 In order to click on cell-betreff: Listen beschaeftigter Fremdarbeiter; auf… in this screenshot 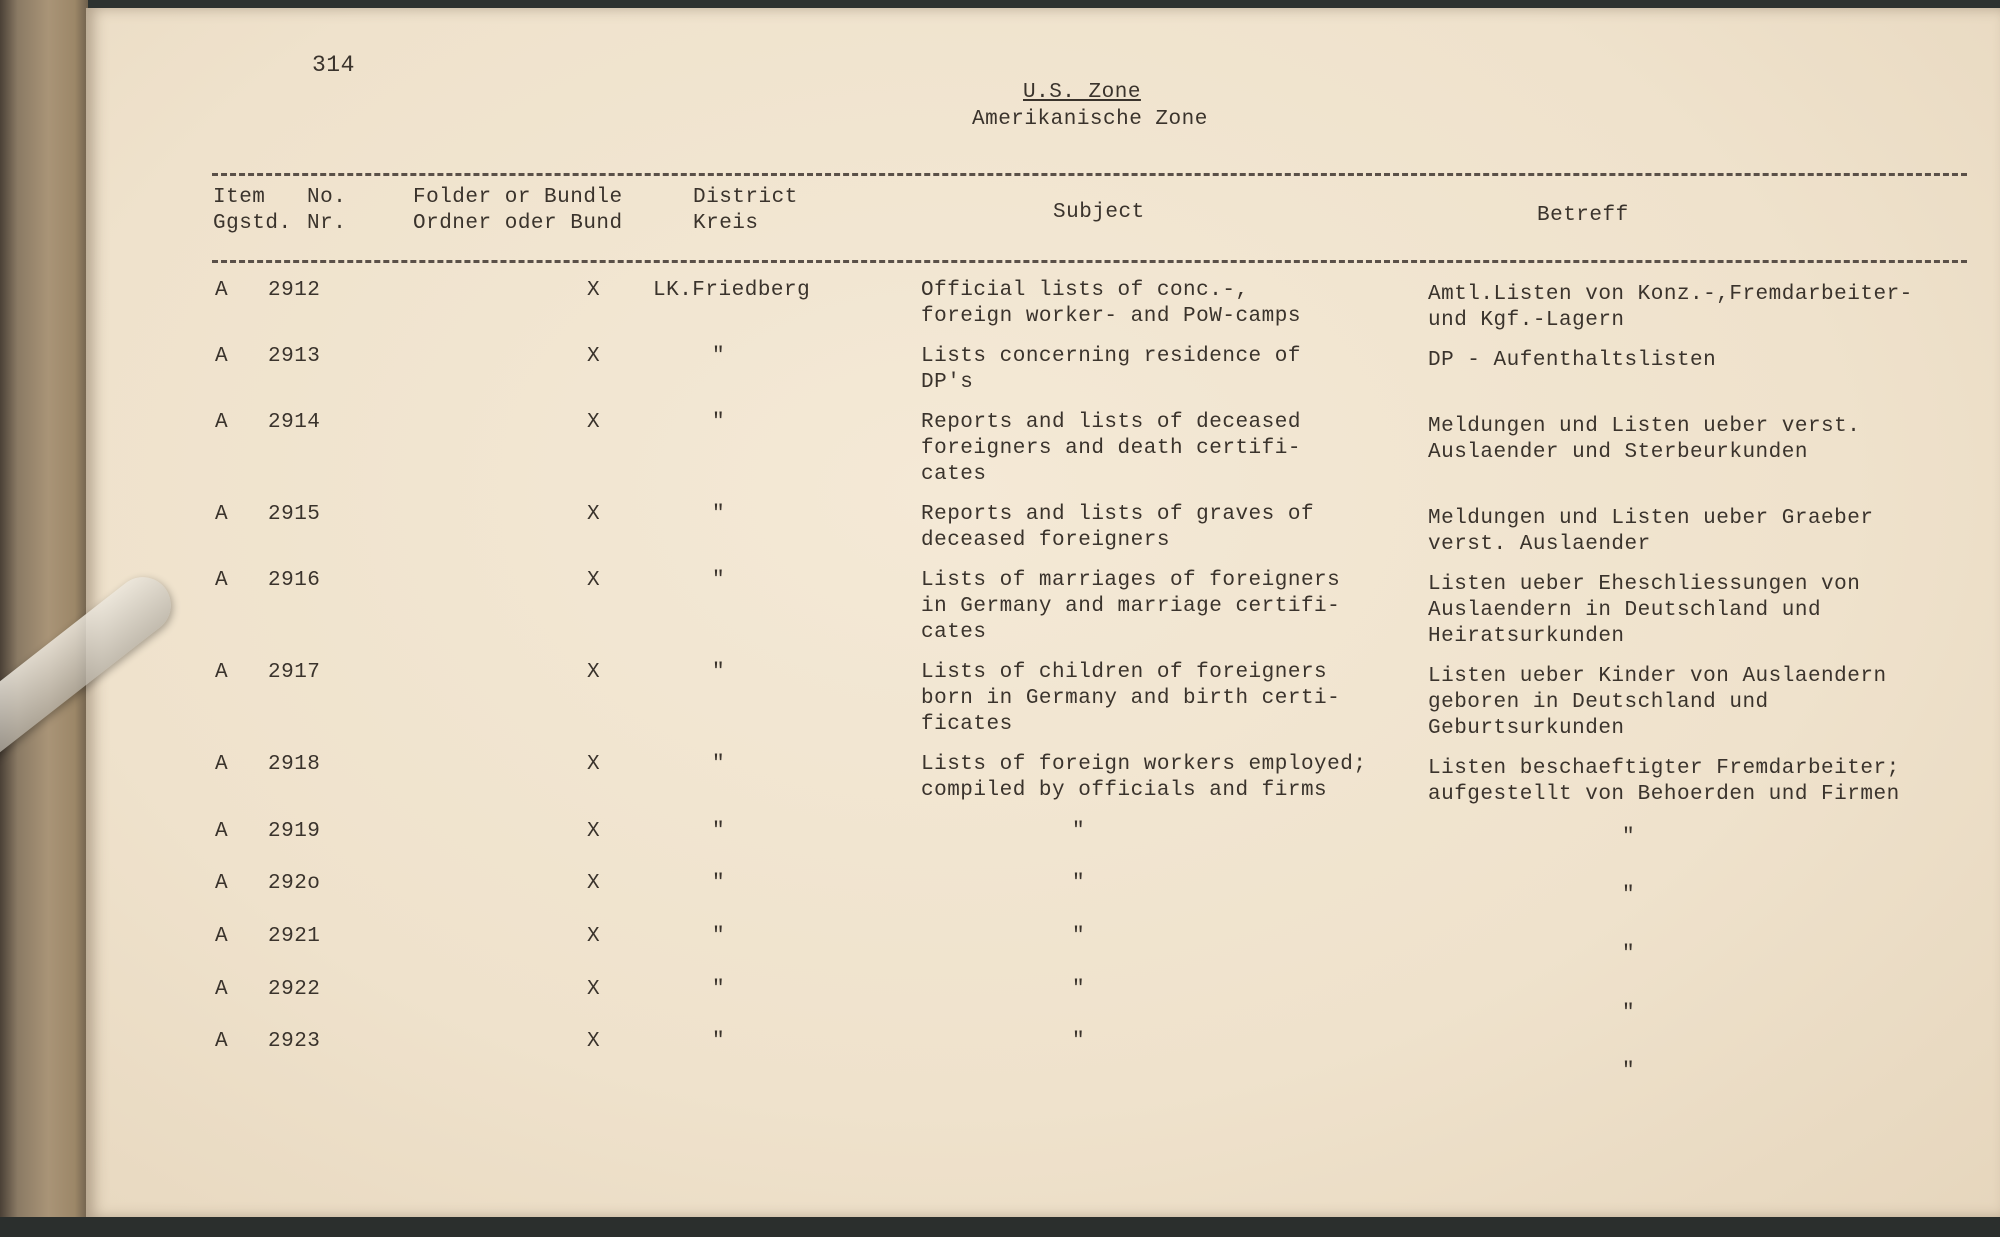, I will do `click(1664, 781)`.